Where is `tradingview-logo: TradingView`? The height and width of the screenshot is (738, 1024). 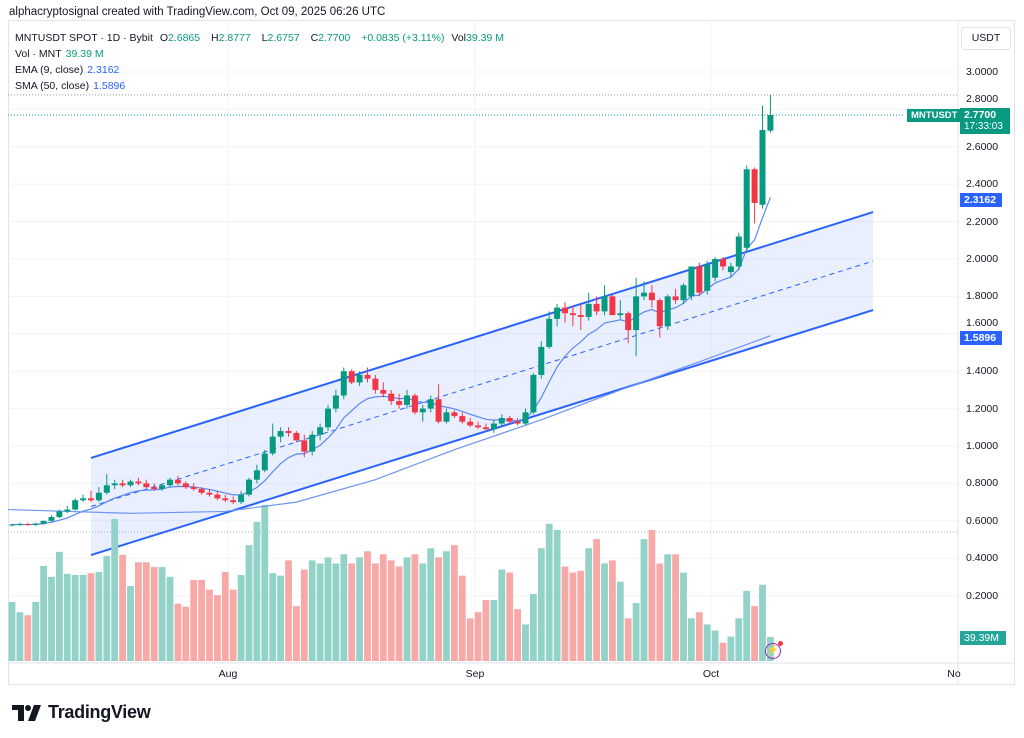 tradingview-logo: TradingView is located at coordinates (81, 712).